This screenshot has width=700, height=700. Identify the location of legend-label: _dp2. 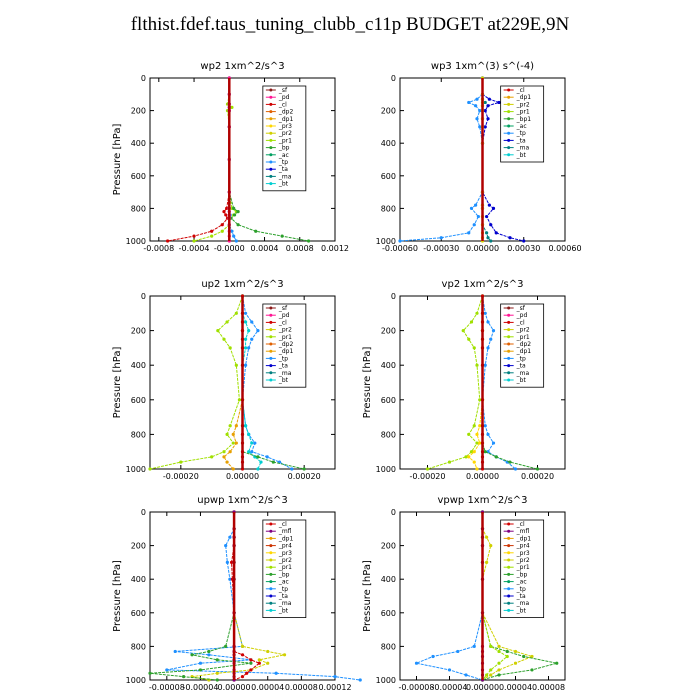
(286, 344).